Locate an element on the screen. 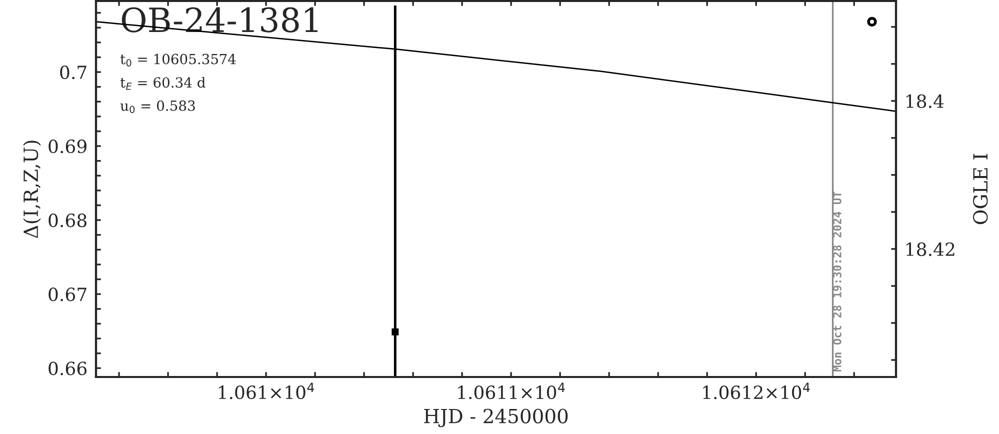 This screenshot has width=999, height=434. x-tick-label: 1.0612×10$^{4}$ is located at coordinates (756, 391).